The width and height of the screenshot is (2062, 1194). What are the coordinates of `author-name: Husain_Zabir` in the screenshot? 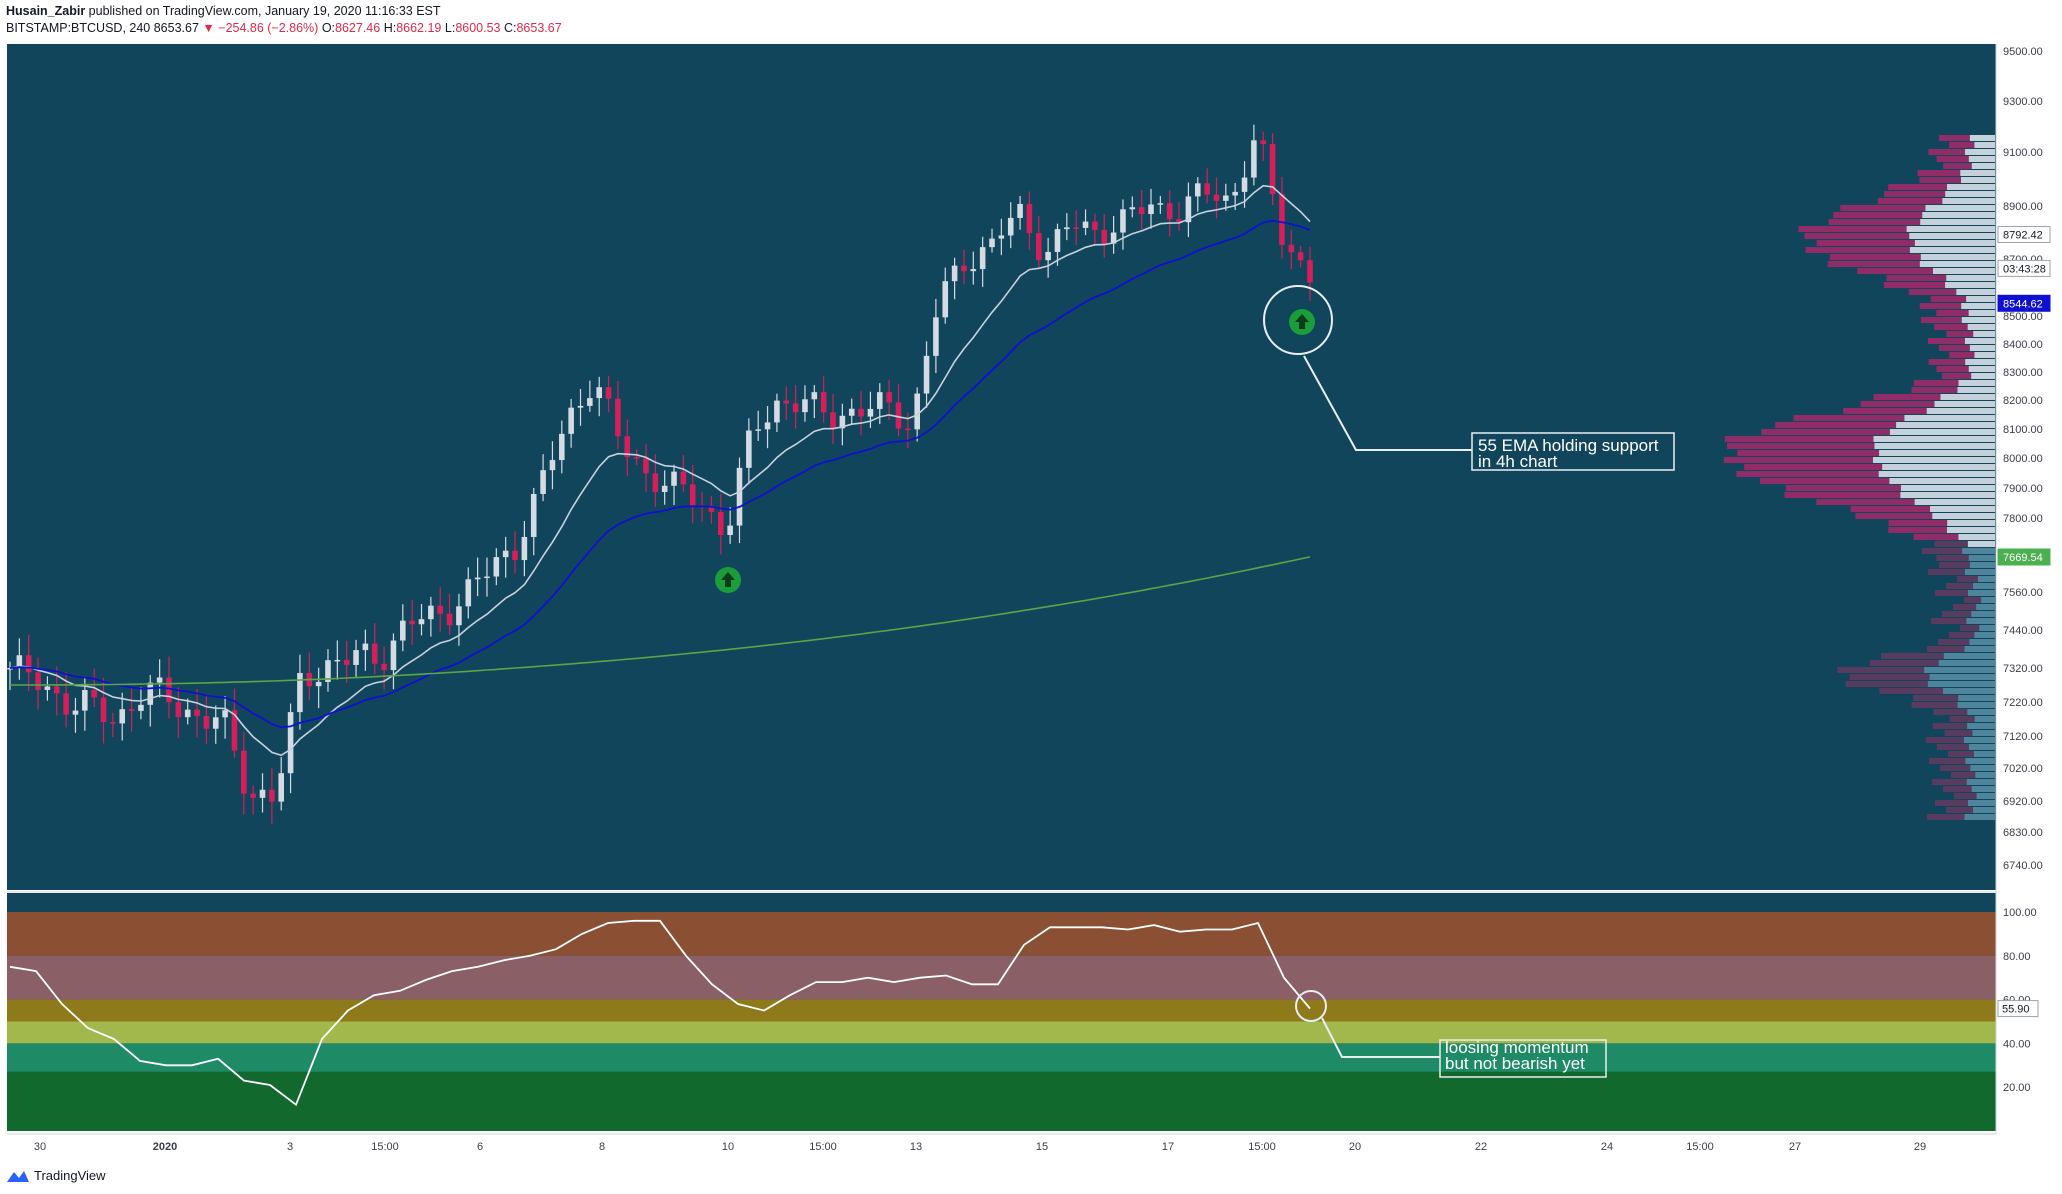 It's located at (46, 11).